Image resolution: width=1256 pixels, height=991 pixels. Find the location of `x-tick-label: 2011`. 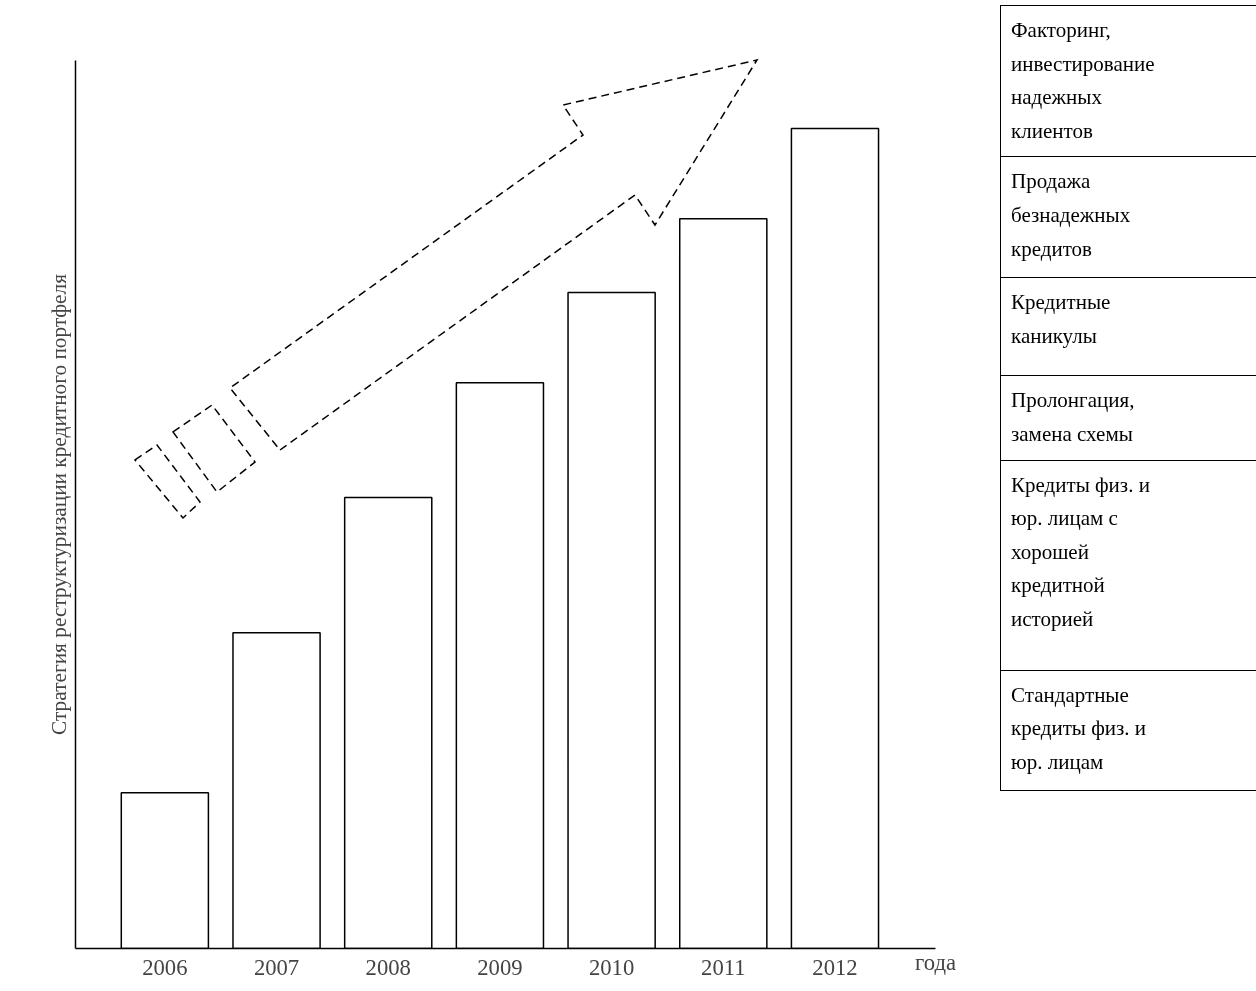

x-tick-label: 2011 is located at coordinates (723, 967).